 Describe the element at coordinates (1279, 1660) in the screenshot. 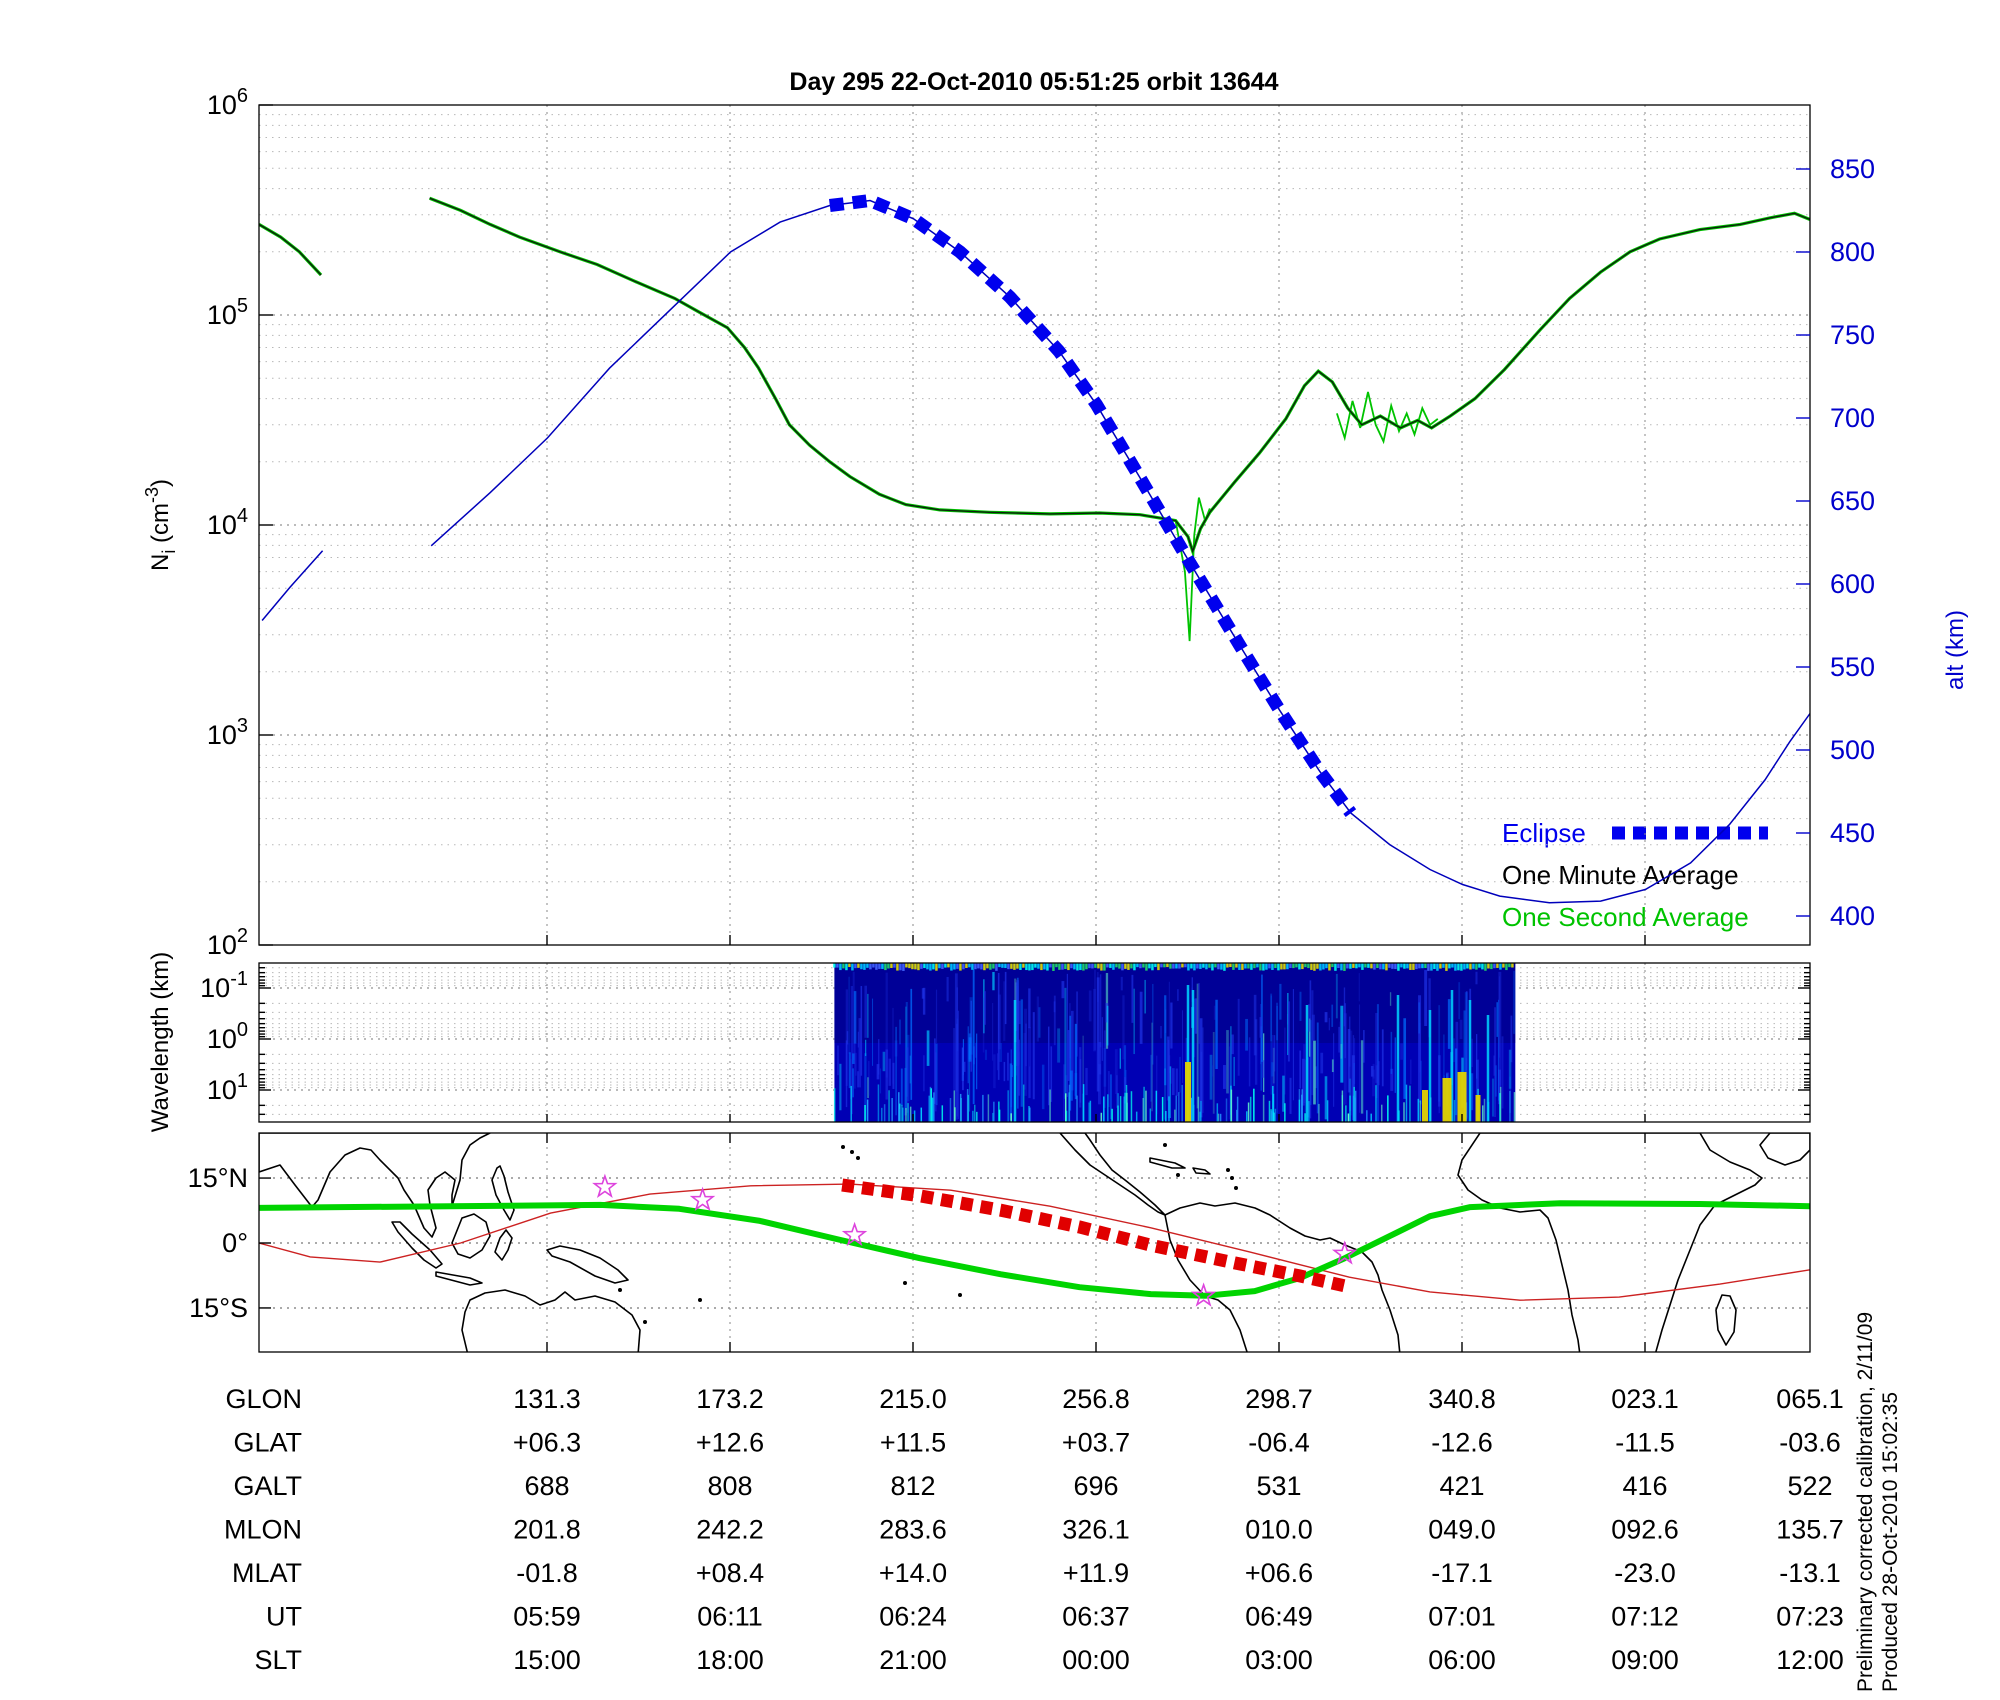

I see `table-cell: 03:00` at that location.